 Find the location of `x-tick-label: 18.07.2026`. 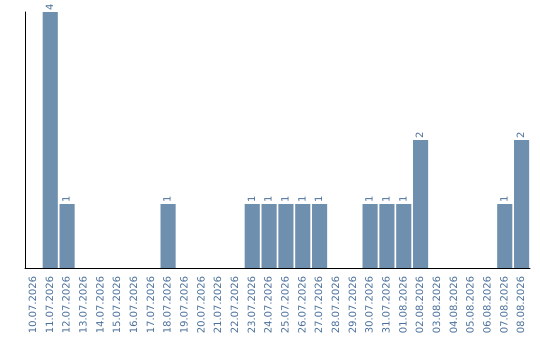

x-tick-label: 18.07.2026 is located at coordinates (168, 305).